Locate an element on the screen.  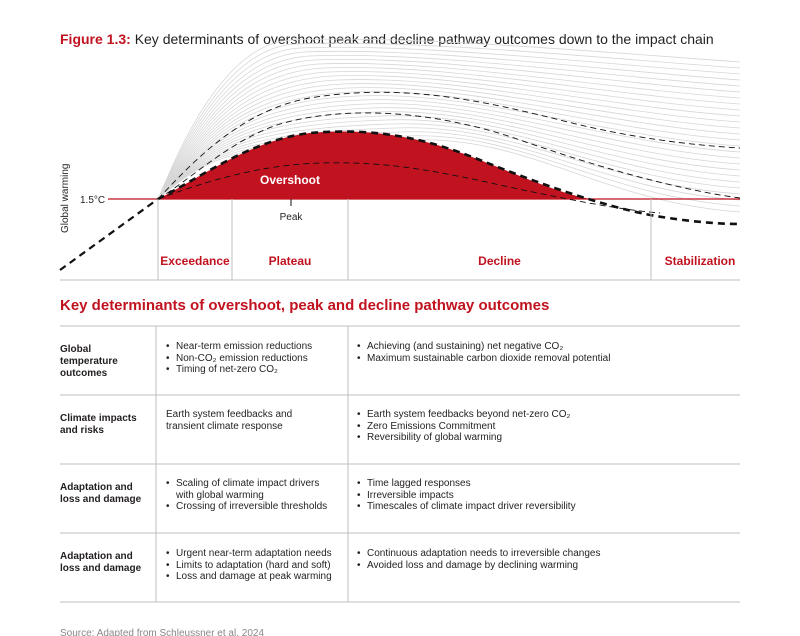
pathway-lower is located at coordinates (409, 188).